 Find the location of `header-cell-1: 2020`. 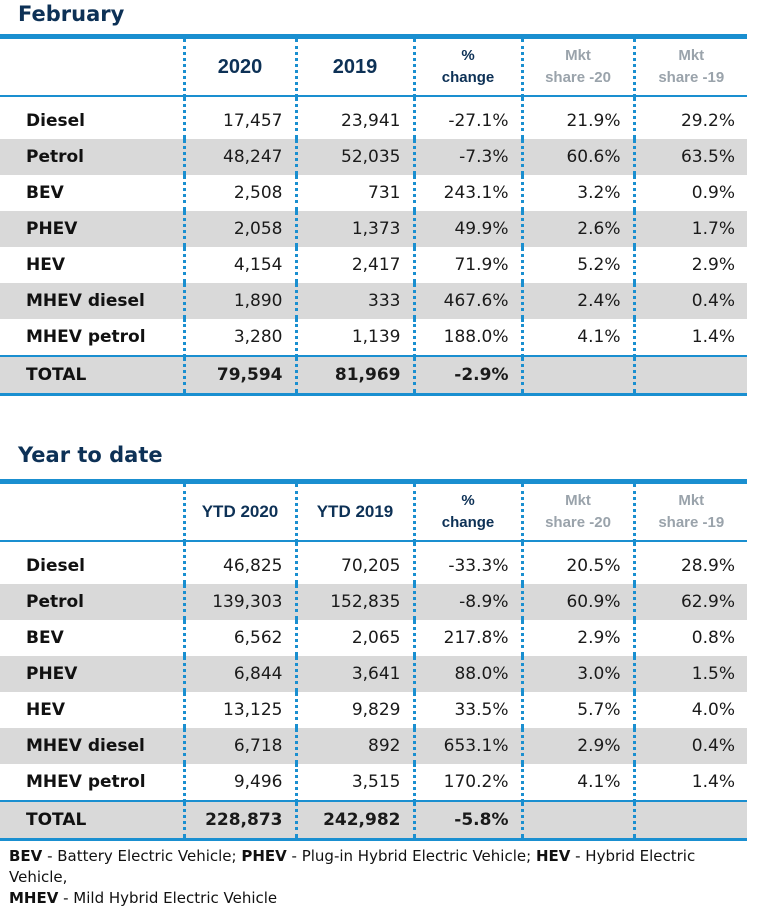

header-cell-1: 2020 is located at coordinates (239, 67).